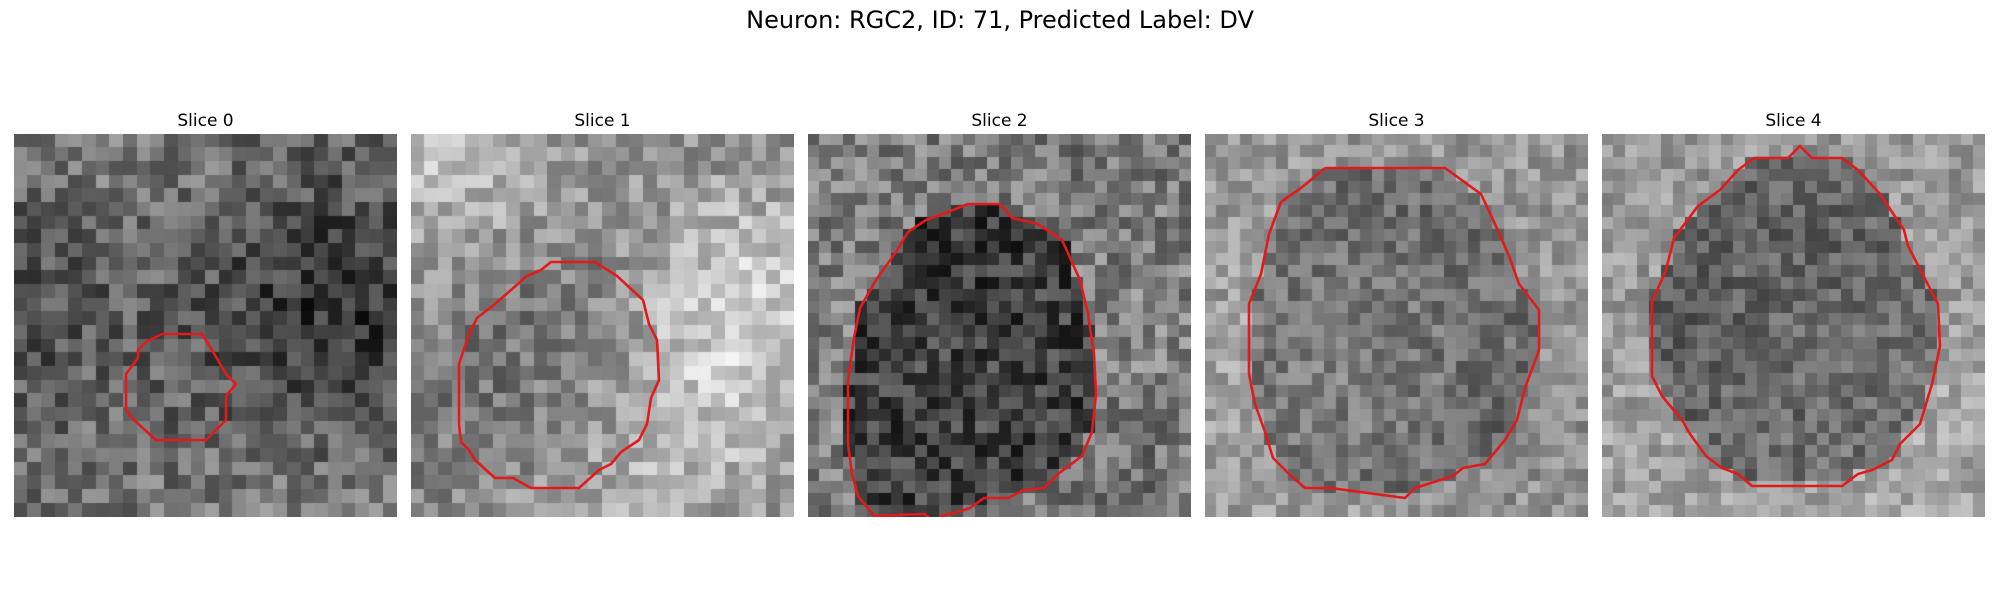 This screenshot has height=600, width=2000. I want to click on slice-panel-0: Slice 0, so click(205, 312).